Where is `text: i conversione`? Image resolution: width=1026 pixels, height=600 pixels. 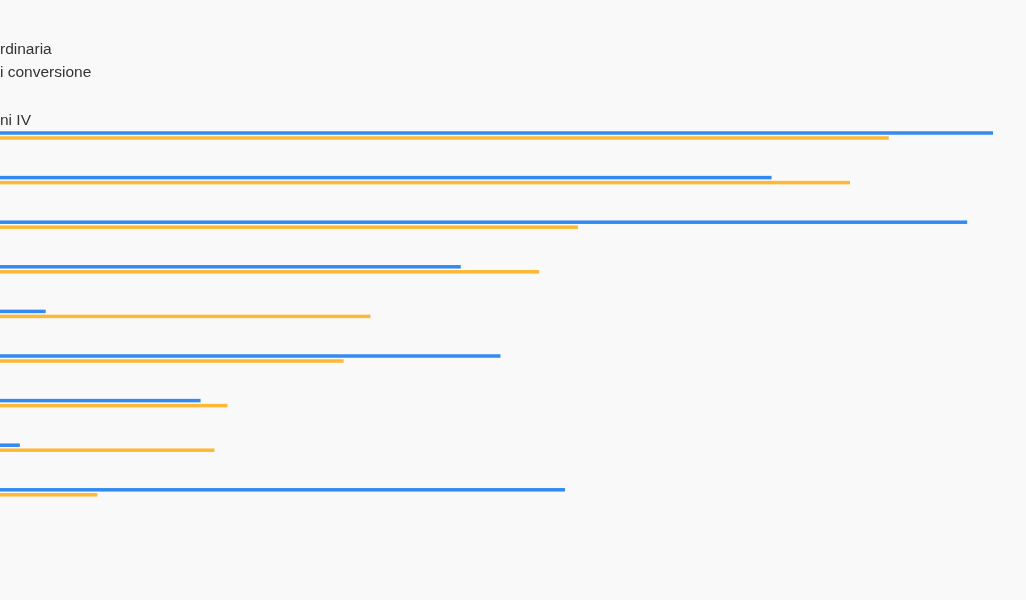 text: i conversione is located at coordinates (46, 71).